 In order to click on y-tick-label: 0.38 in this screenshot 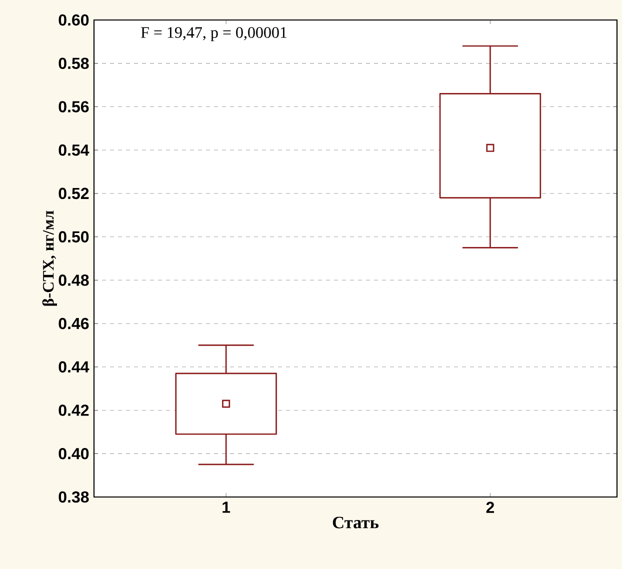, I will do `click(73, 497)`.